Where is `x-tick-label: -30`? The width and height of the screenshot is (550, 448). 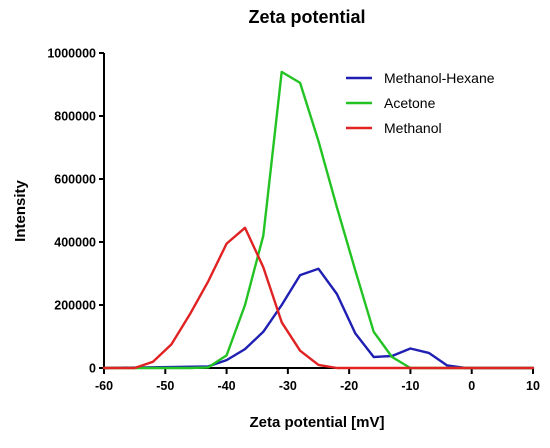
x-tick-label: -30 is located at coordinates (288, 386).